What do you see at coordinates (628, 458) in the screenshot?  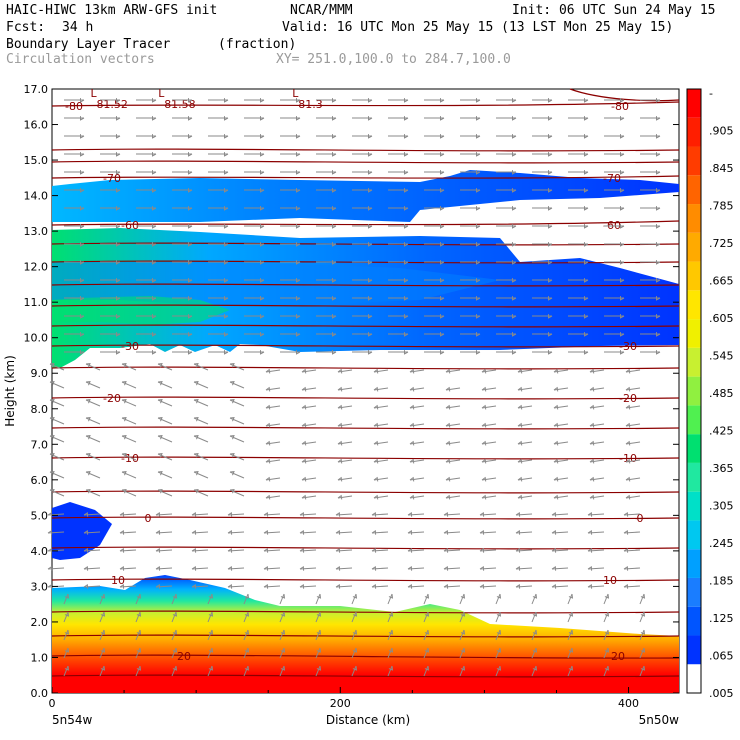 I see `isotherm-label: -10` at bounding box center [628, 458].